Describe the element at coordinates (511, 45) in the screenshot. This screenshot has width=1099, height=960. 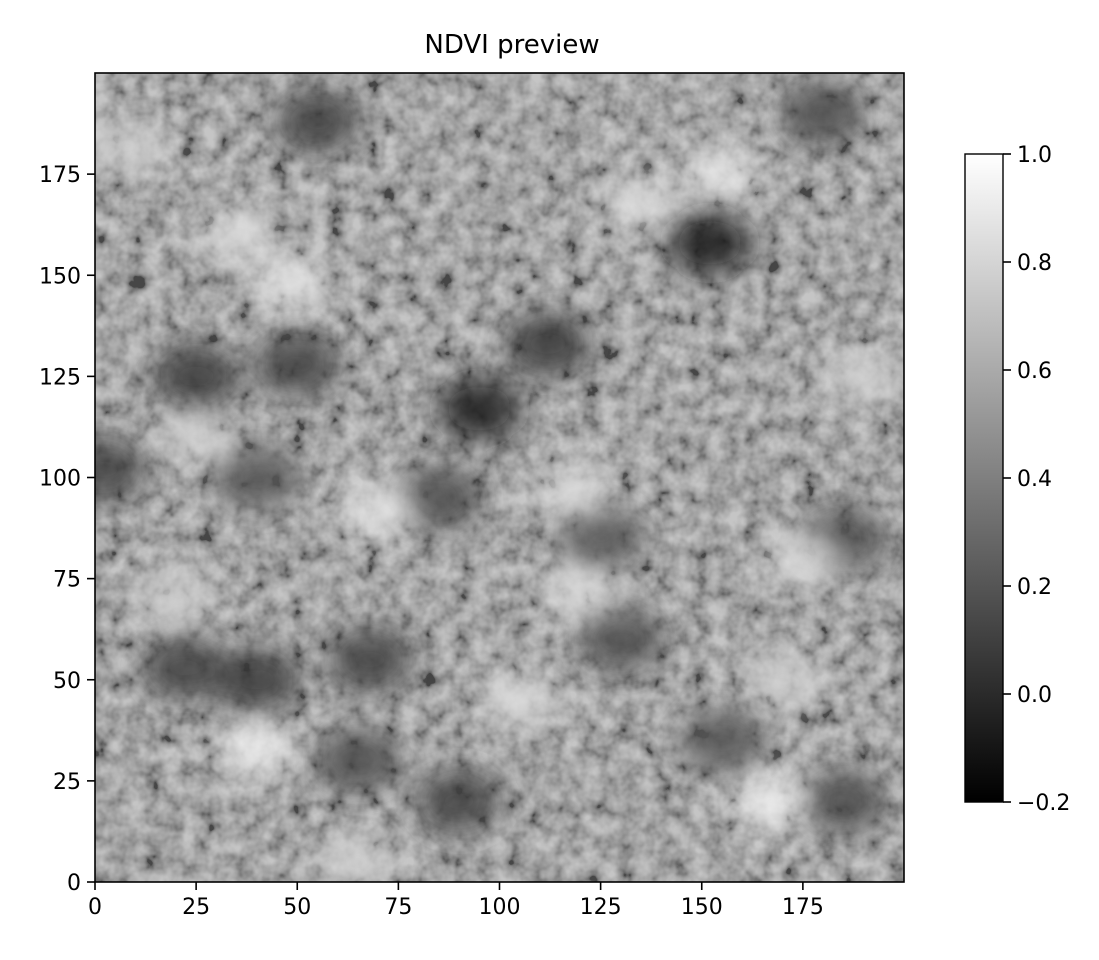
I see `chart-title: NDVI preview` at that location.